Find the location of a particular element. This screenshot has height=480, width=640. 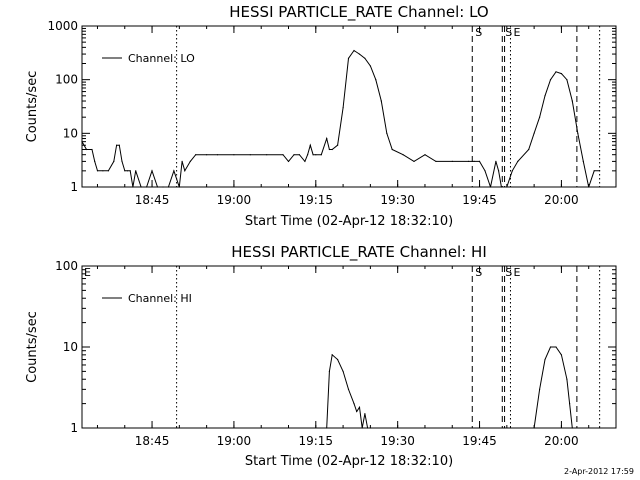

stamp-text: 2-Apr-2012 17:59 is located at coordinates (599, 471).